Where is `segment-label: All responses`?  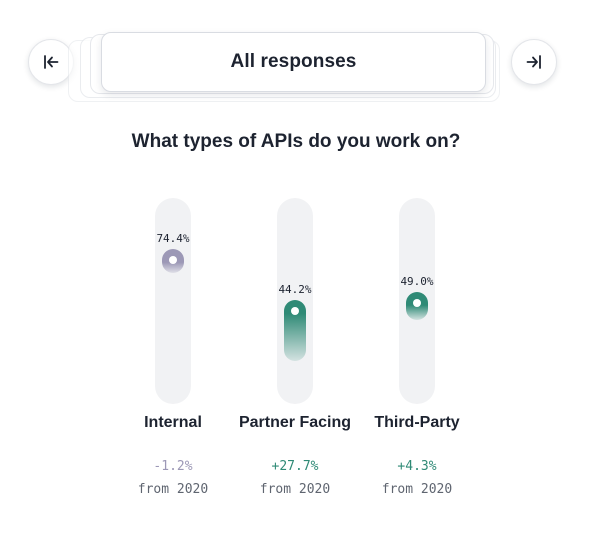 segment-label: All responses is located at coordinates (293, 61).